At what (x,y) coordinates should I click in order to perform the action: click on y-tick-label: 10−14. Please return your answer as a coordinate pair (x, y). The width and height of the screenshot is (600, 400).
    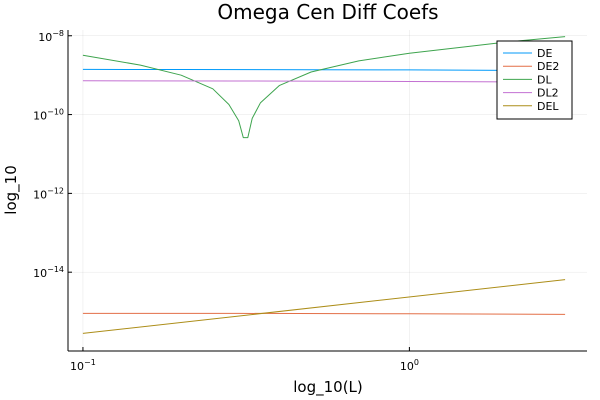
    Looking at the image, I should click on (48, 272).